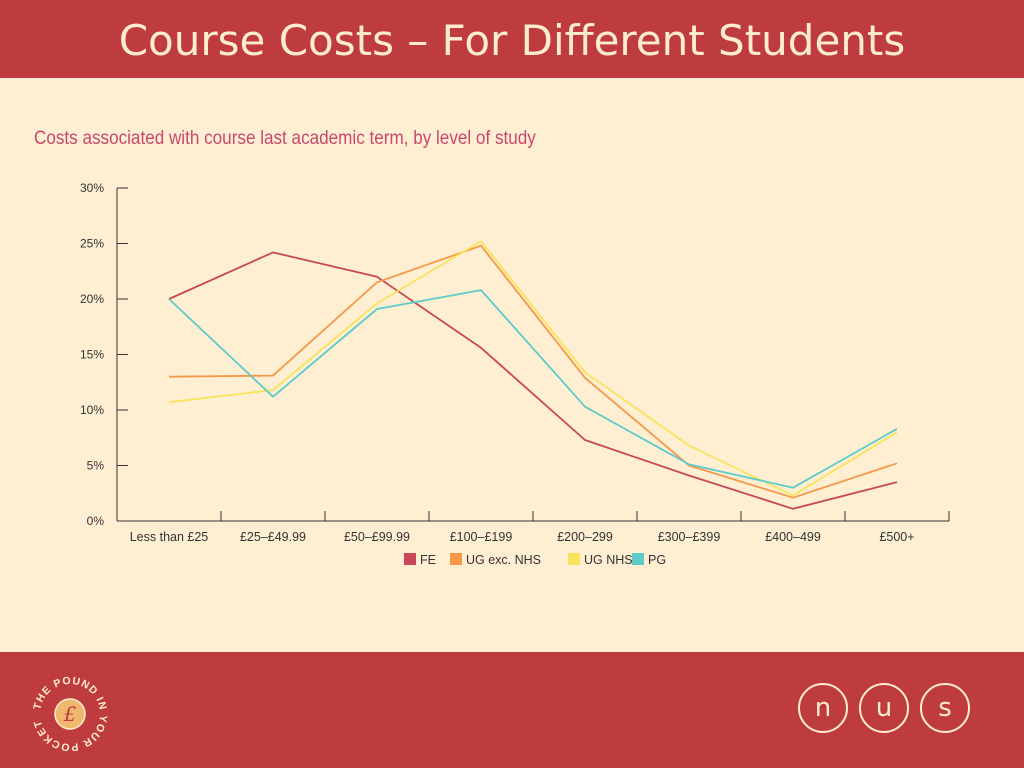 The width and height of the screenshot is (1024, 768). Describe the element at coordinates (273, 537) in the screenshot. I see `x-tick-label: £25–£49.99` at that location.